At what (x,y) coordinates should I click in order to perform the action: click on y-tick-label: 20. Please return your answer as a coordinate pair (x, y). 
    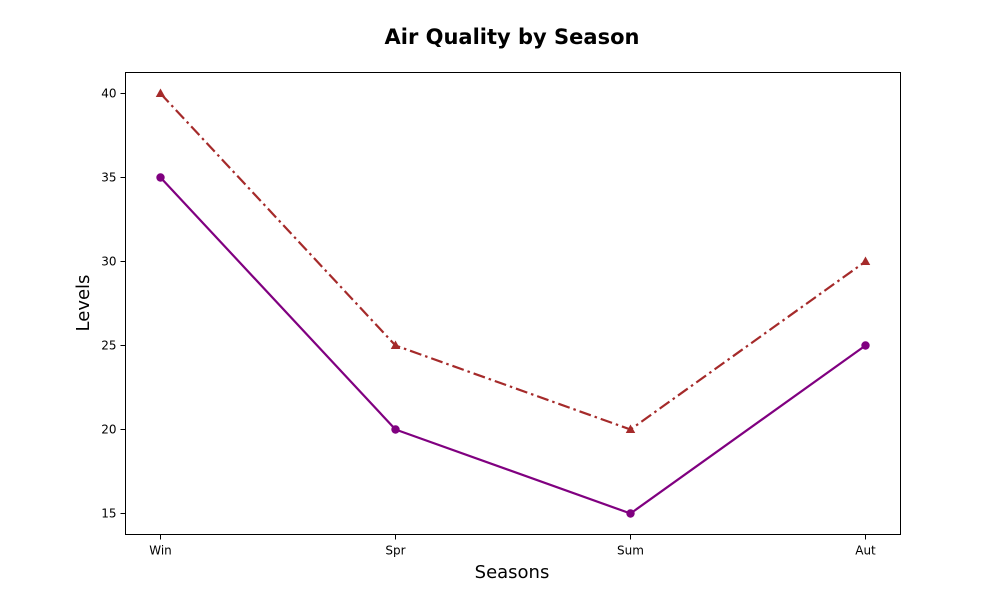
    Looking at the image, I should click on (108, 430).